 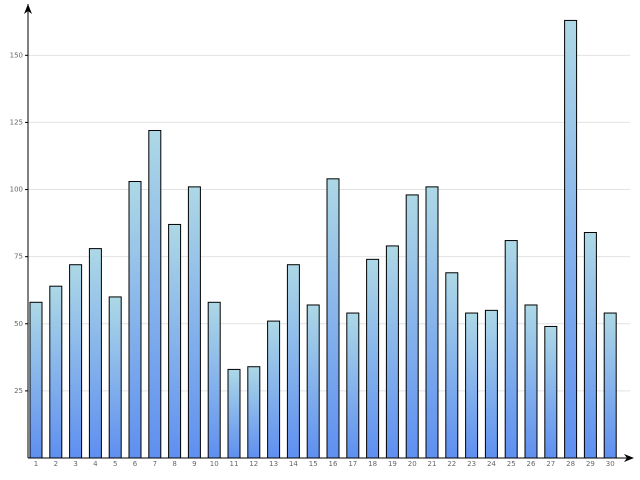 I want to click on x-tick-label: 20, so click(x=412, y=464).